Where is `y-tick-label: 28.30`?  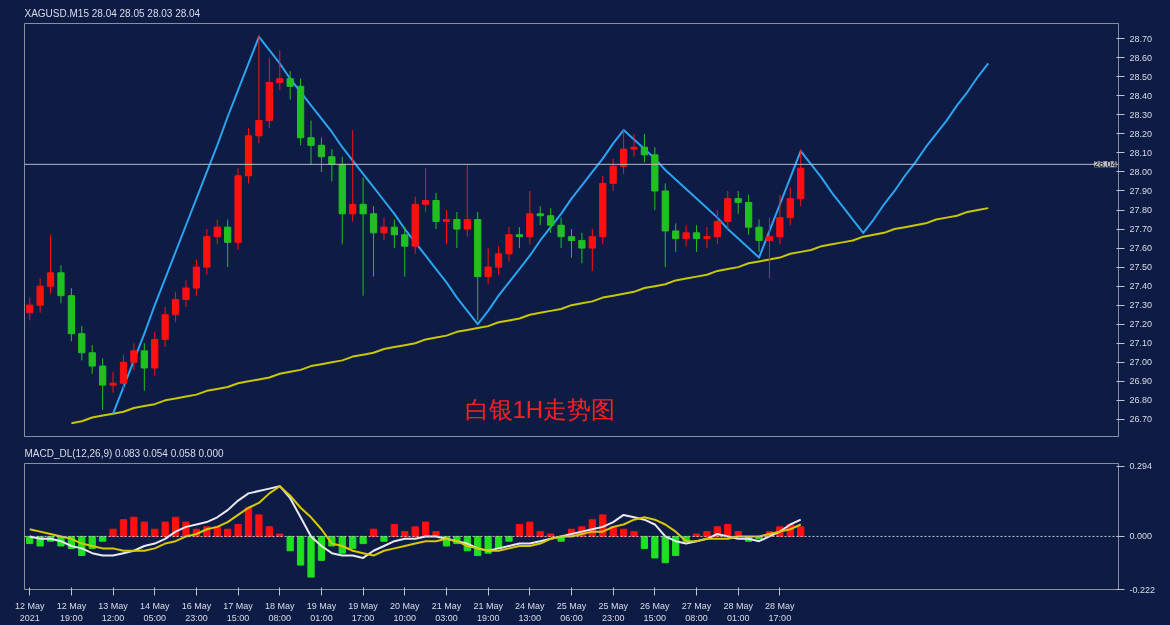
y-tick-label: 28.30 is located at coordinates (1141, 114).